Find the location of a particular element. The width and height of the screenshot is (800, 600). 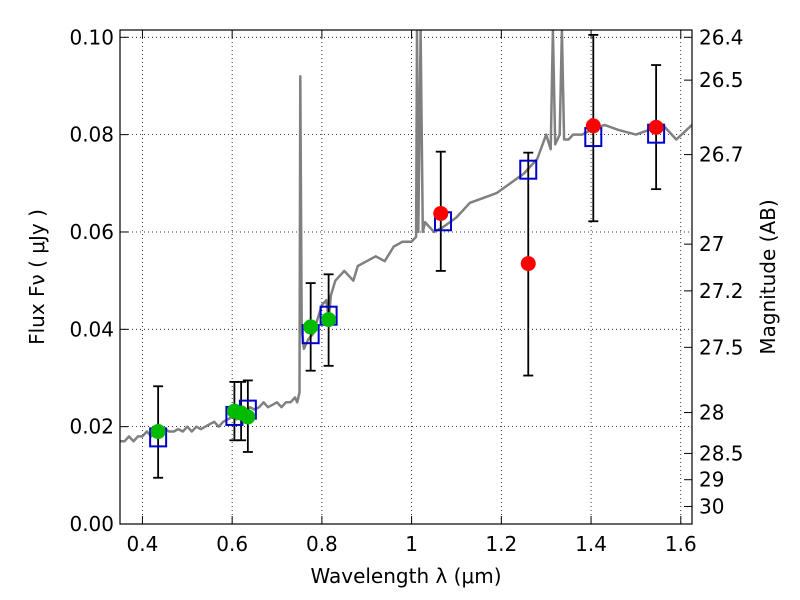

x-tick-label: 0.8 is located at coordinates (322, 544).